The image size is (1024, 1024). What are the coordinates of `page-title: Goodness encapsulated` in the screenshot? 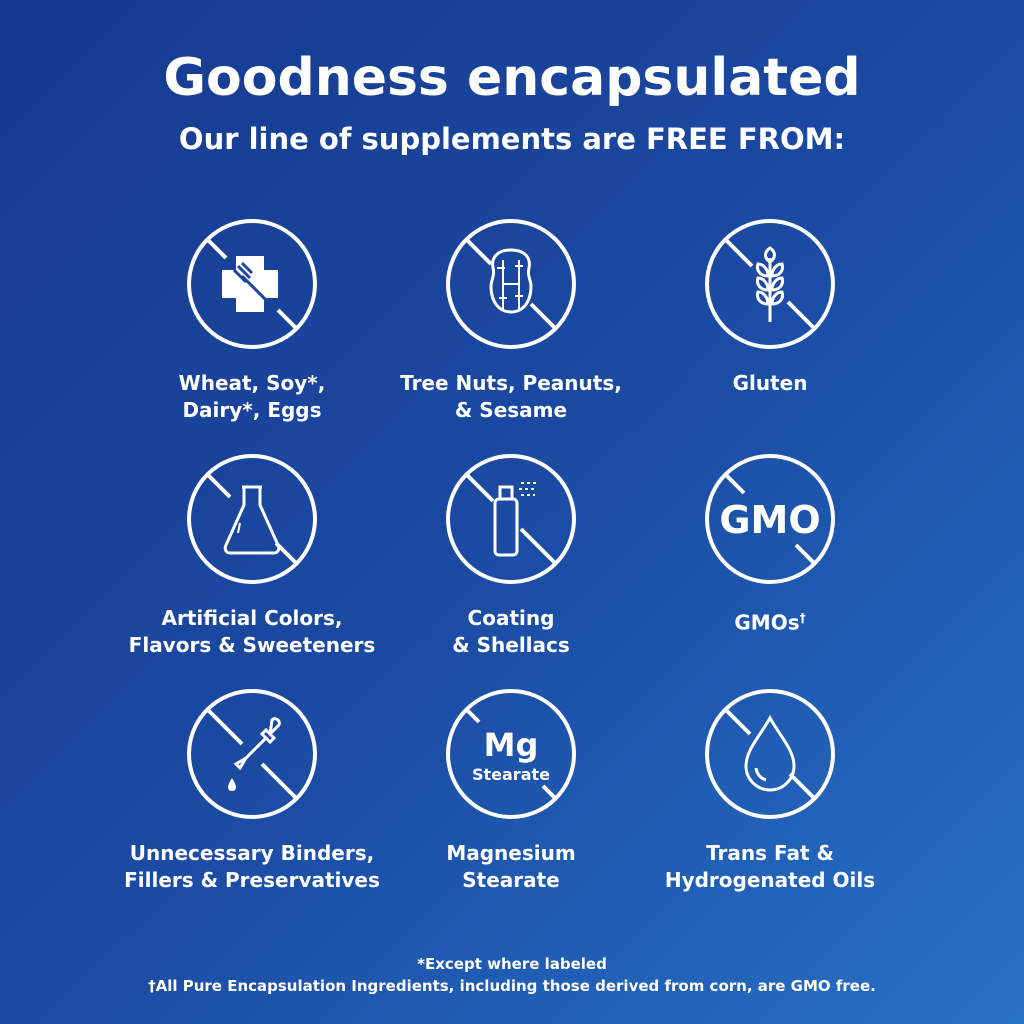 It's located at (512, 78).